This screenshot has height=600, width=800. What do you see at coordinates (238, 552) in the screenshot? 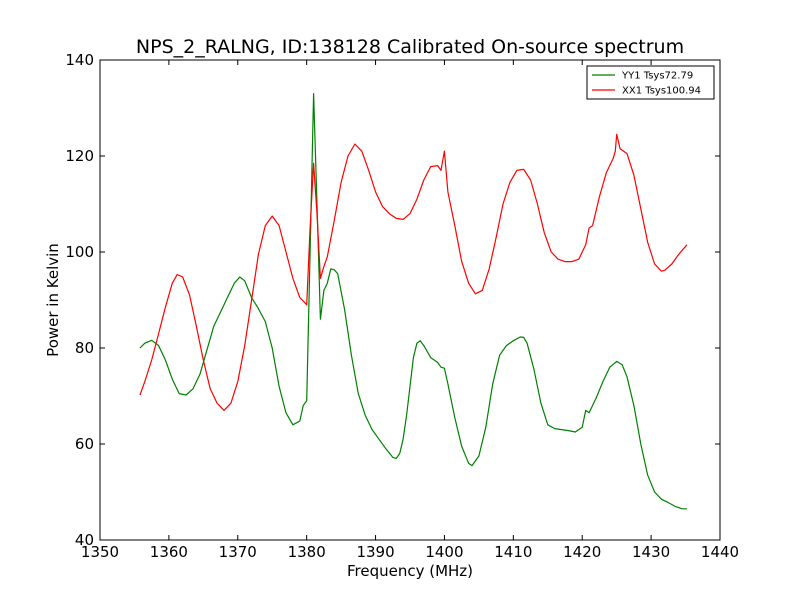
I see `x-tick-label-2: 1370` at bounding box center [238, 552].